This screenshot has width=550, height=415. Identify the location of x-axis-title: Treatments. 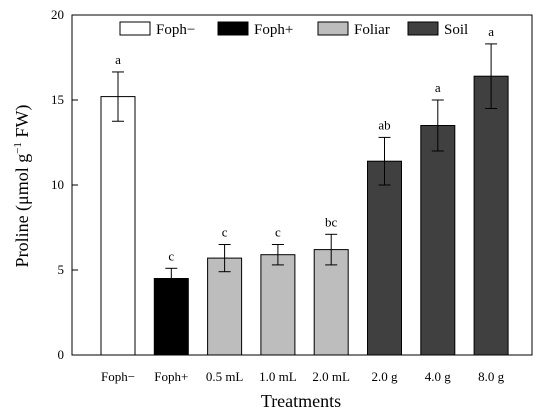
(301, 401).